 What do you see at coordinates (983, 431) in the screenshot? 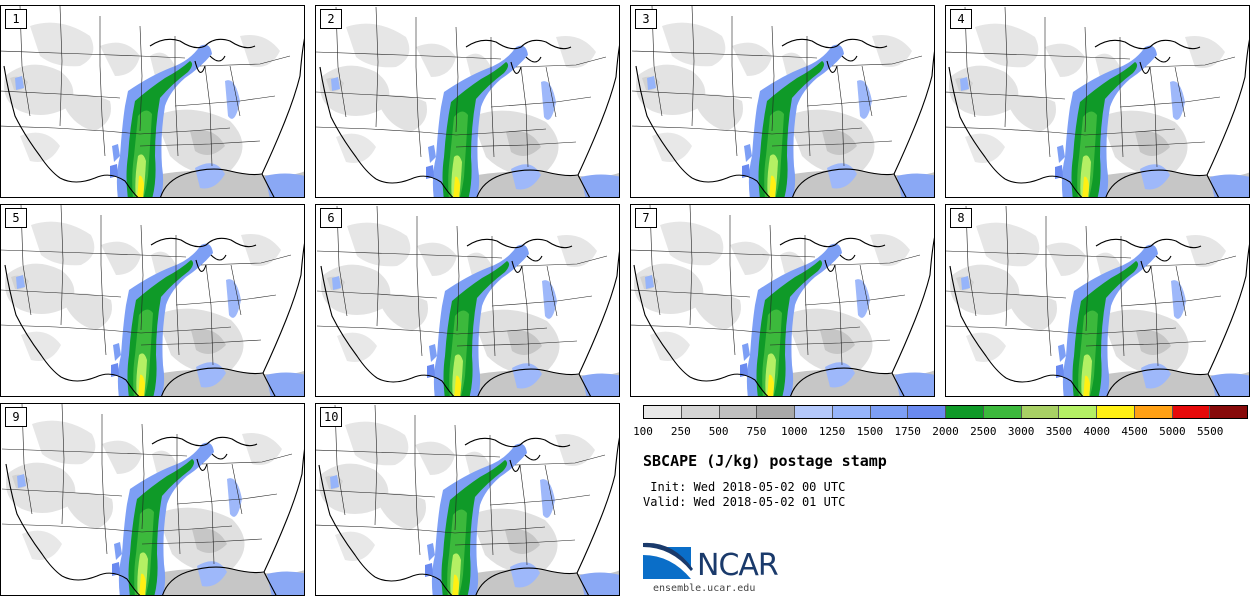
I see `colorbar-tick-label: 2500` at bounding box center [983, 431].